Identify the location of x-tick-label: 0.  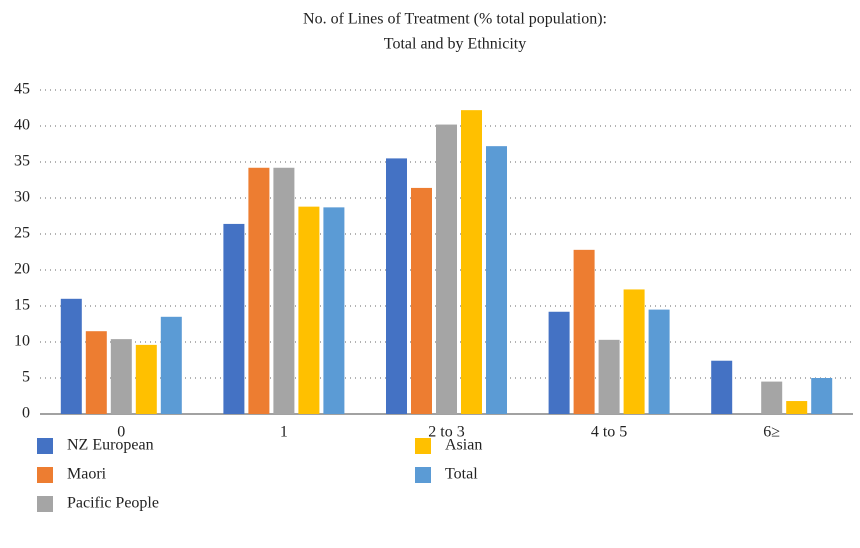
(121, 432).